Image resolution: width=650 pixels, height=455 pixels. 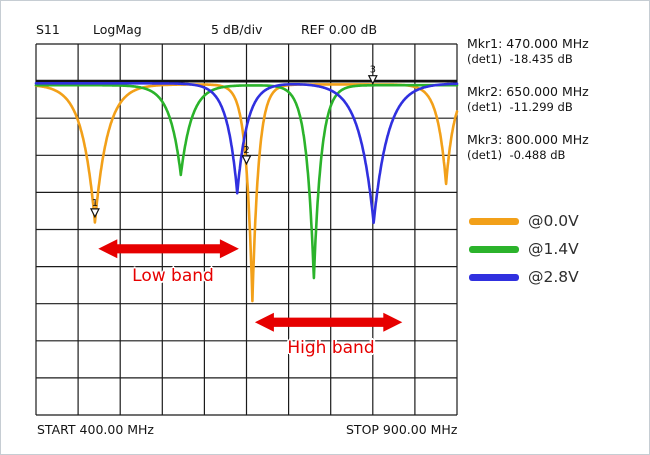 I want to click on marker-1-number: 1, so click(x=95, y=203).